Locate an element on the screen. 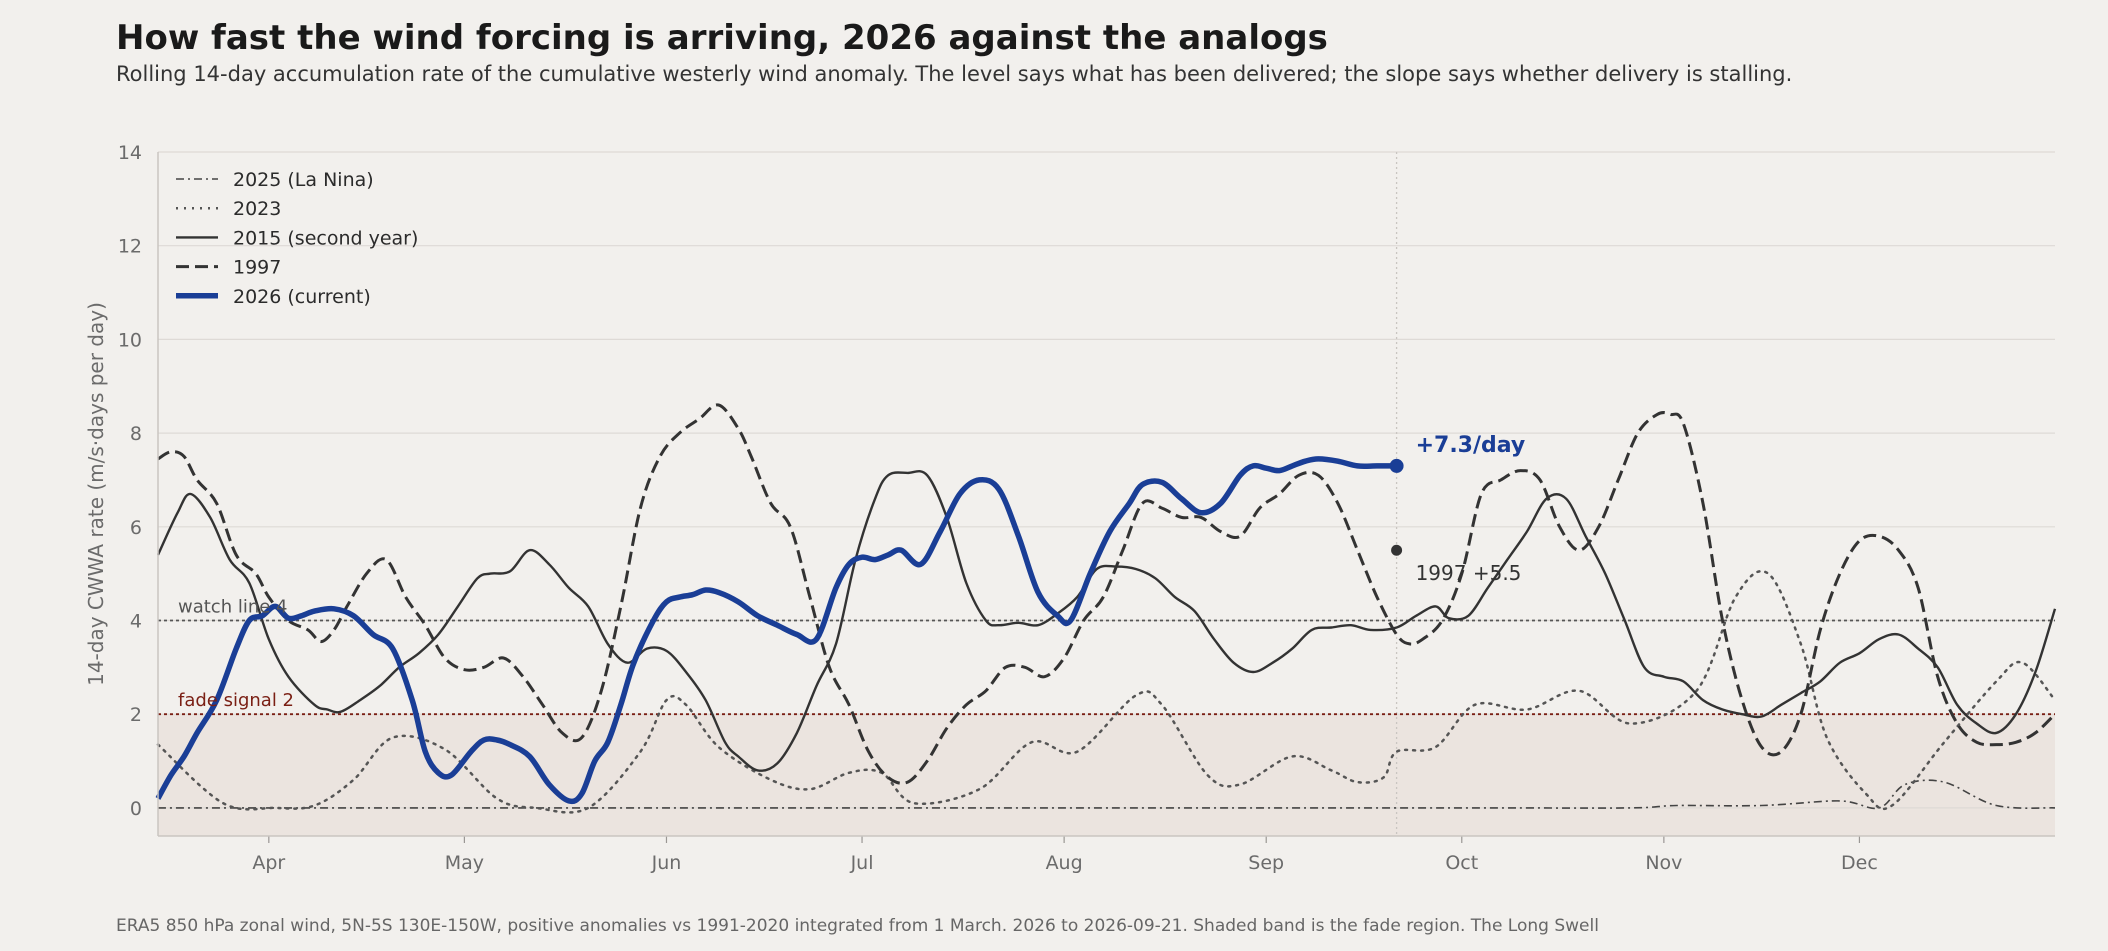 The height and width of the screenshot is (951, 2108). y-axis-label: 14-day CWWA rate (m/s·days per day) is located at coordinates (96, 494).